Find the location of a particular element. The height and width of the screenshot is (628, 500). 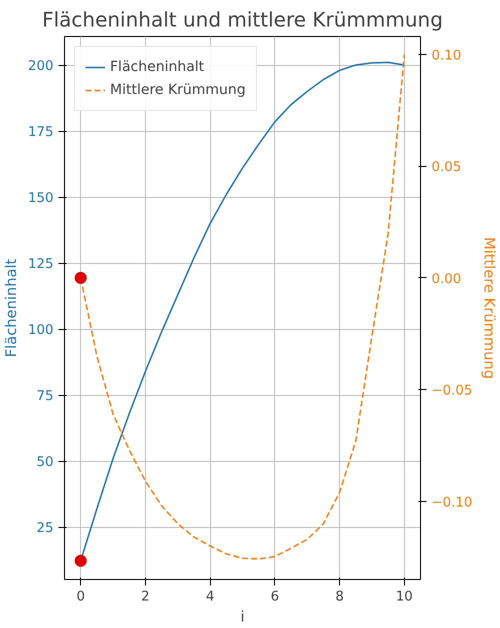

y2-tick-label: 0.10 is located at coordinates (447, 56).